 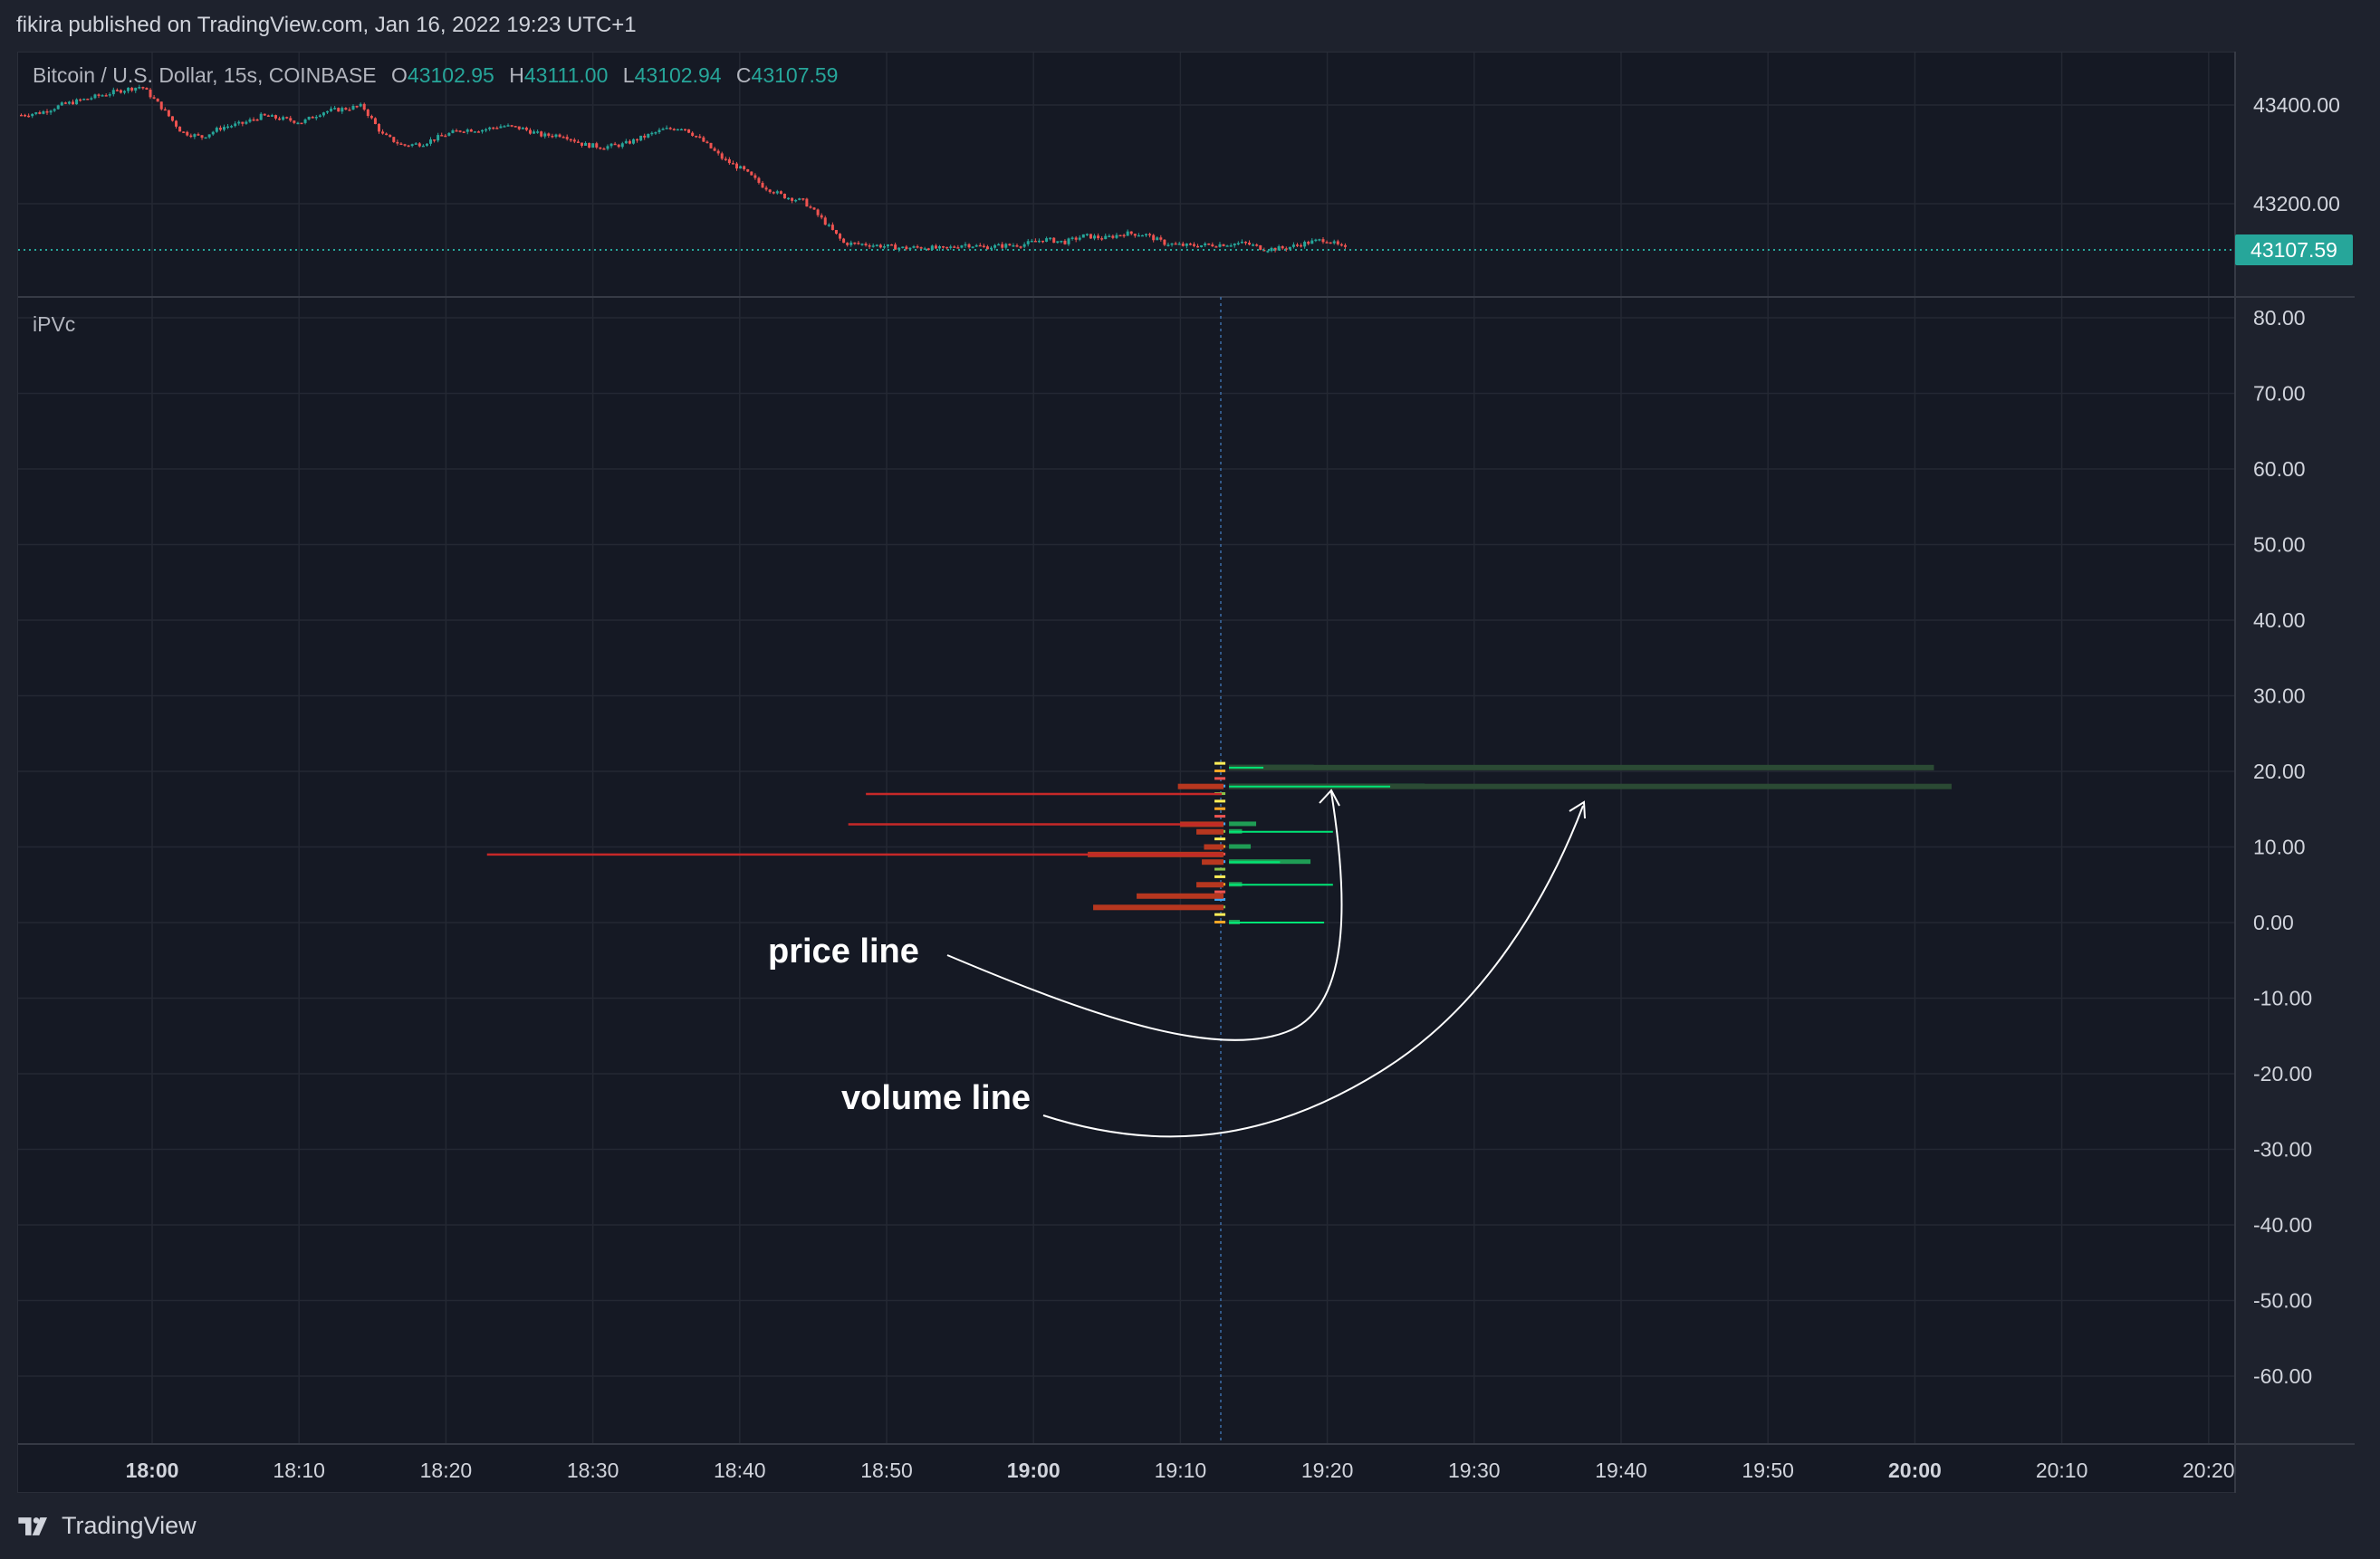 What do you see at coordinates (1313, 971) in the screenshot?
I see `volume-line-arrow` at bounding box center [1313, 971].